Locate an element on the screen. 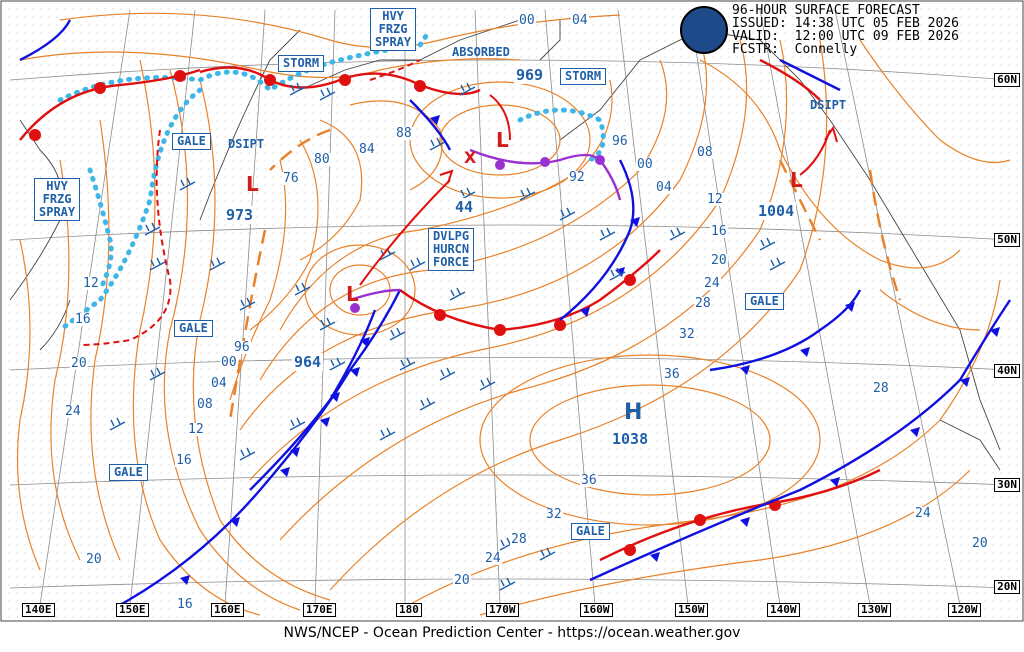 The height and width of the screenshot is (652, 1024). longitude-label: 170E is located at coordinates (319, 610).